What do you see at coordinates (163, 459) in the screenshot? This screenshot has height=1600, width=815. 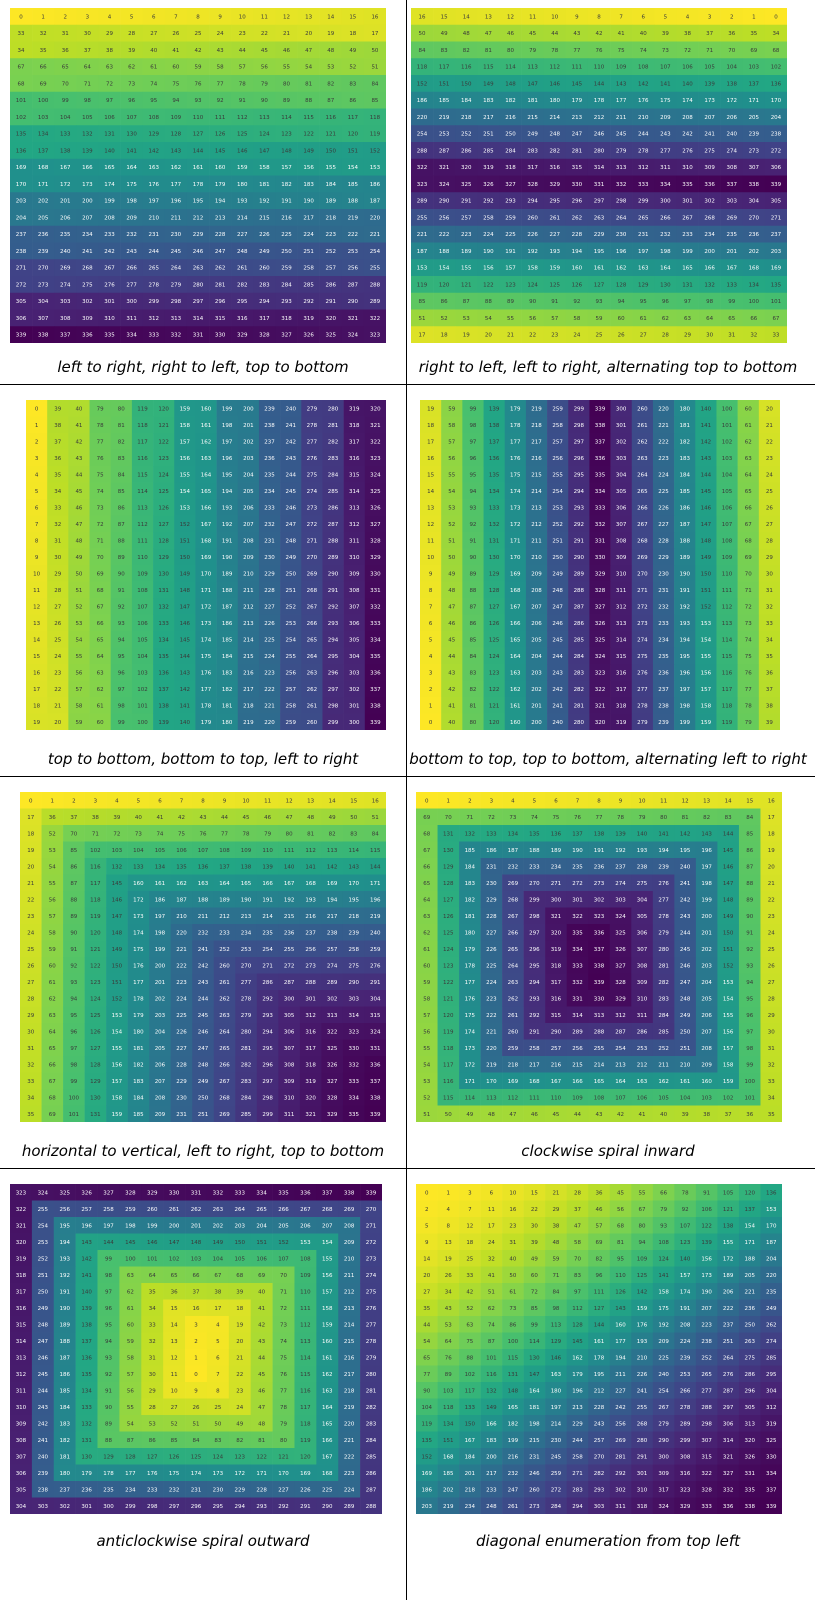 I see `cell-label: 123` at bounding box center [163, 459].